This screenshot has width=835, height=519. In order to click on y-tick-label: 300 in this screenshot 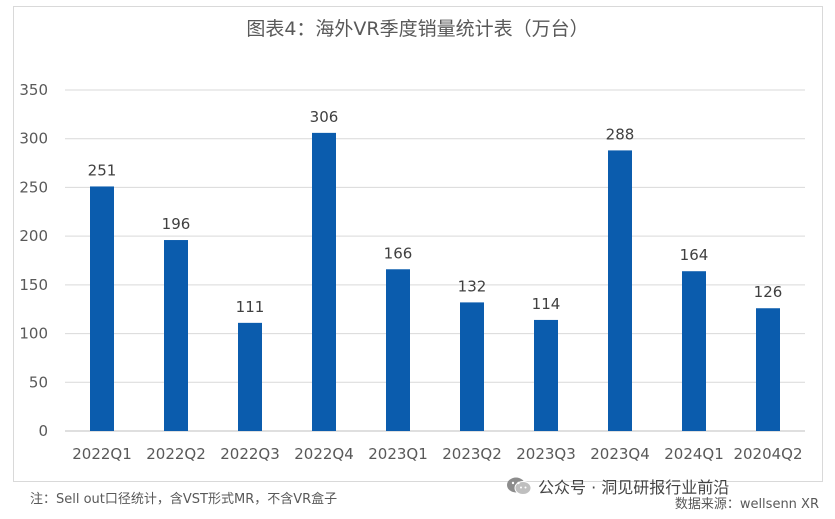, I will do `click(33, 139)`.